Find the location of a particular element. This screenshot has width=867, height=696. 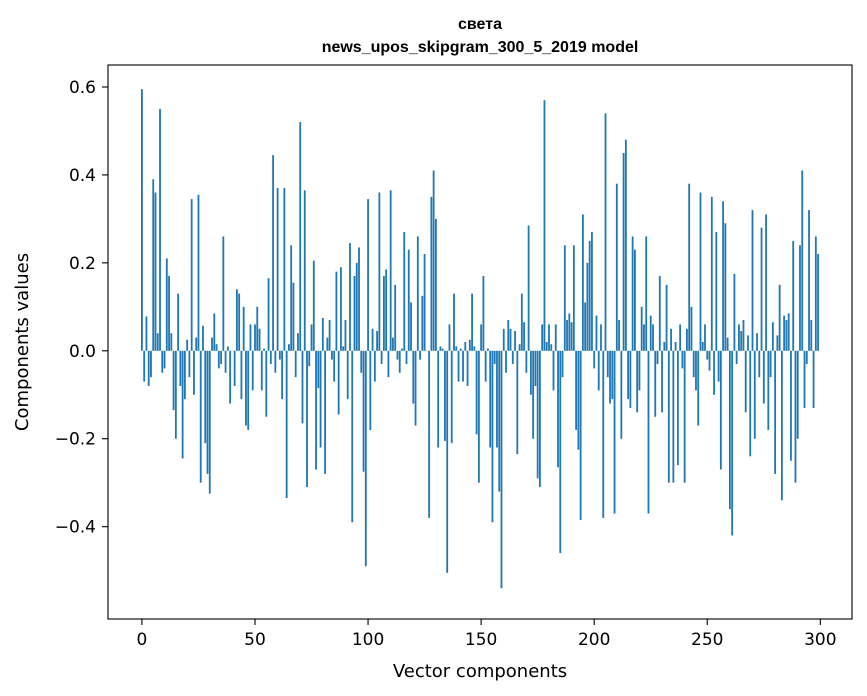

y-axis-label: Components values is located at coordinates (22, 342).